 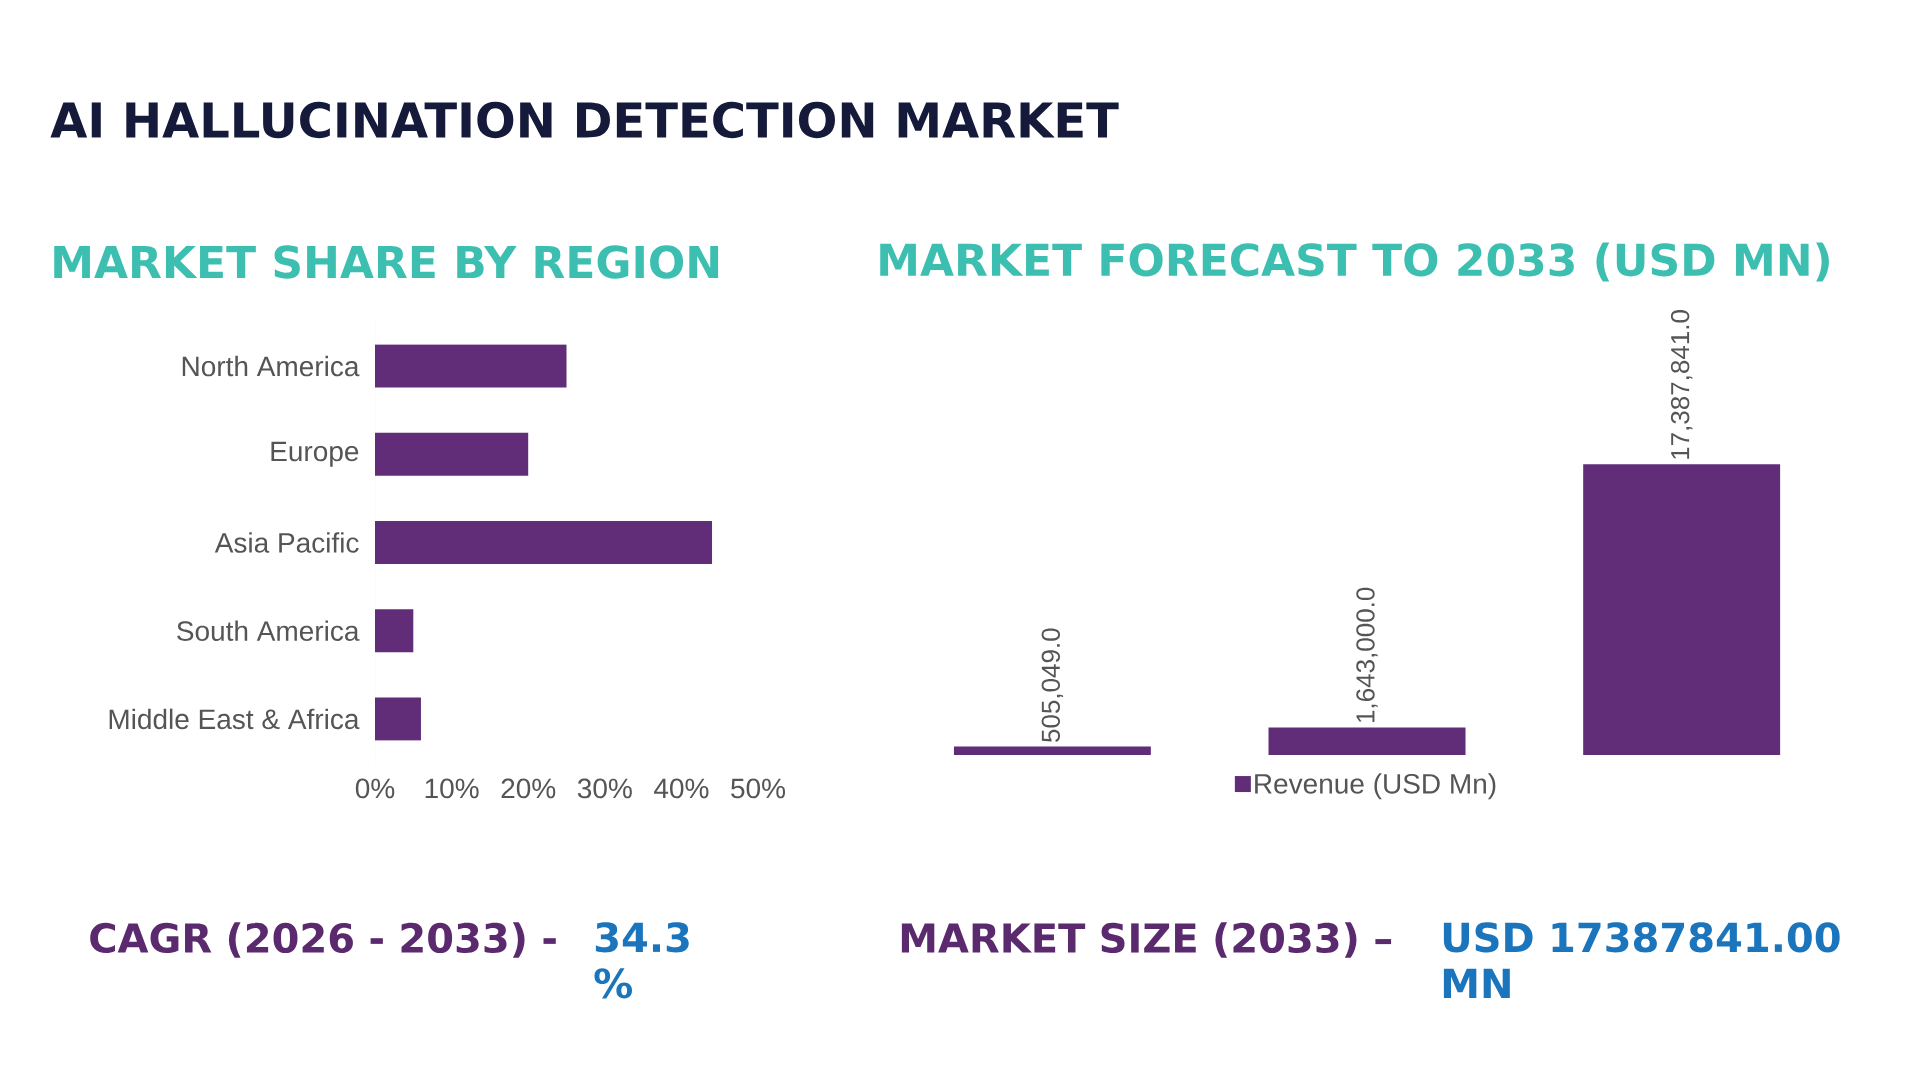 I want to click on chart-title: MARKET SHARE BY REGION, so click(x=386, y=262).